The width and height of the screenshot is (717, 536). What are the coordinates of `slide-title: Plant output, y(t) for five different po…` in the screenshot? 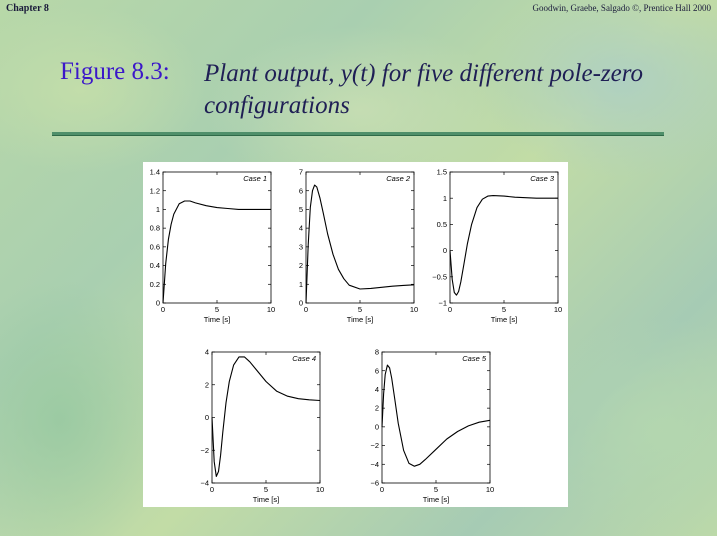 It's located at (424, 89).